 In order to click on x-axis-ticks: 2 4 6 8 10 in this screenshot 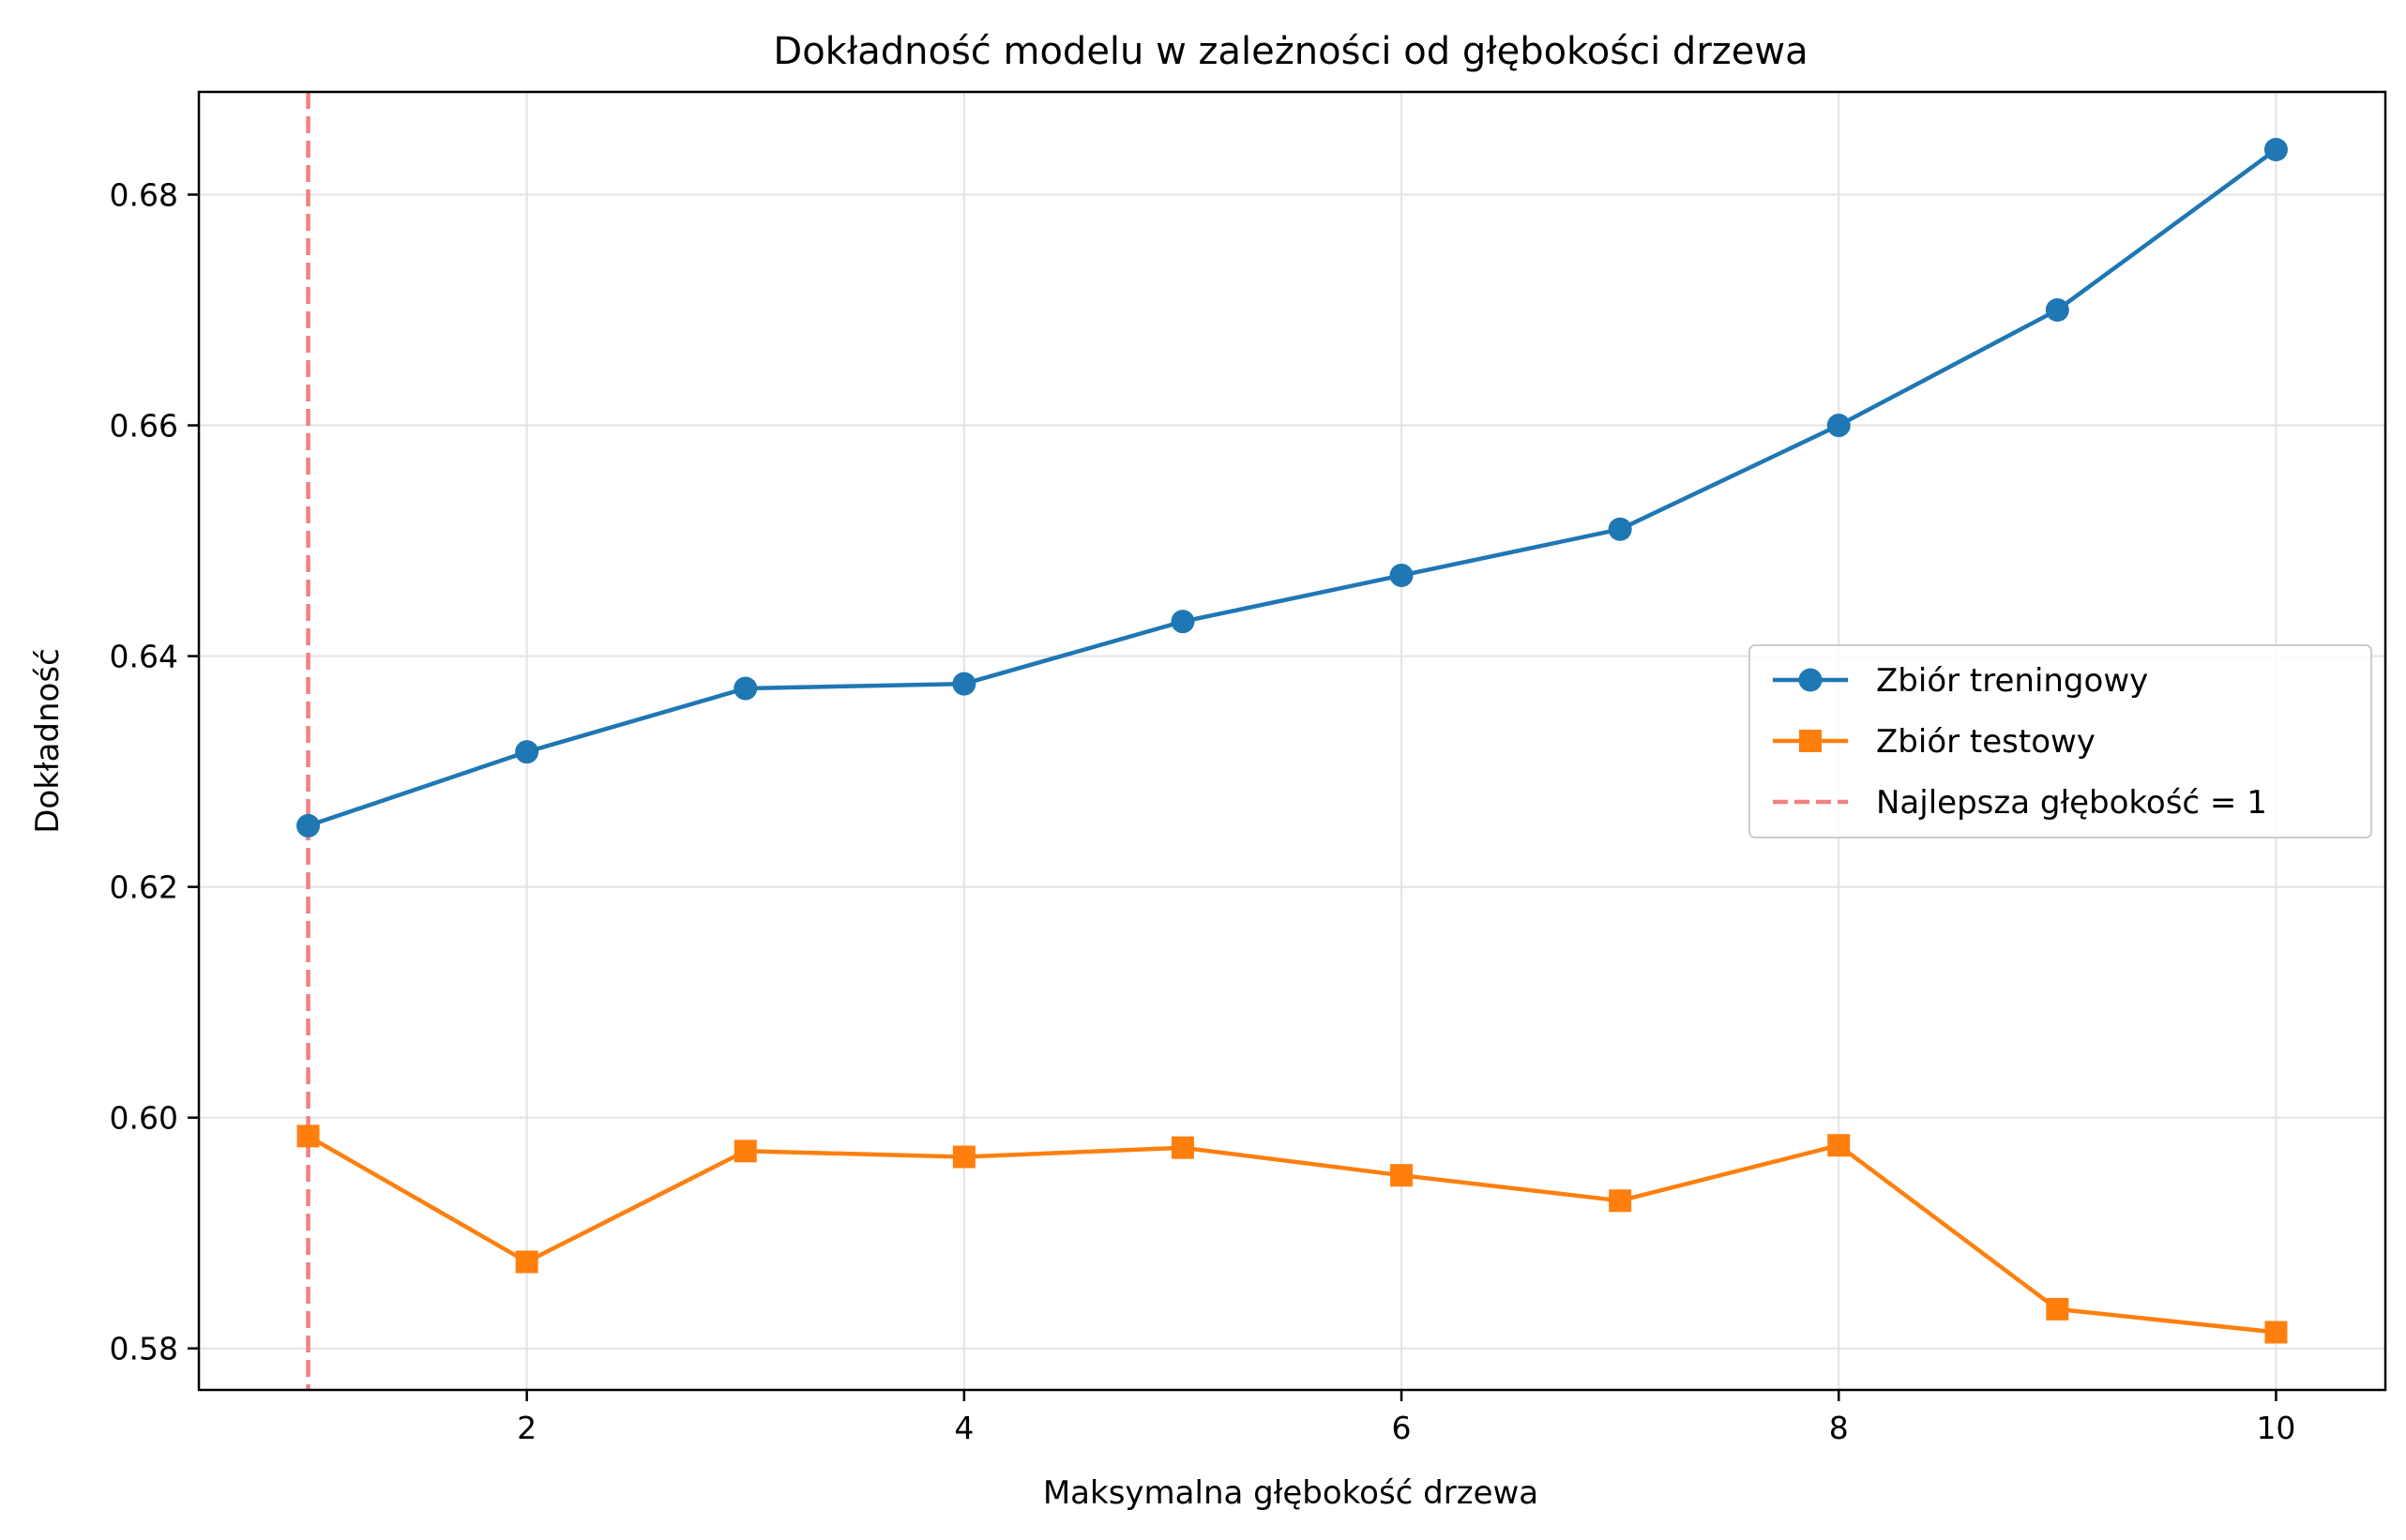, I will do `click(1406, 1418)`.